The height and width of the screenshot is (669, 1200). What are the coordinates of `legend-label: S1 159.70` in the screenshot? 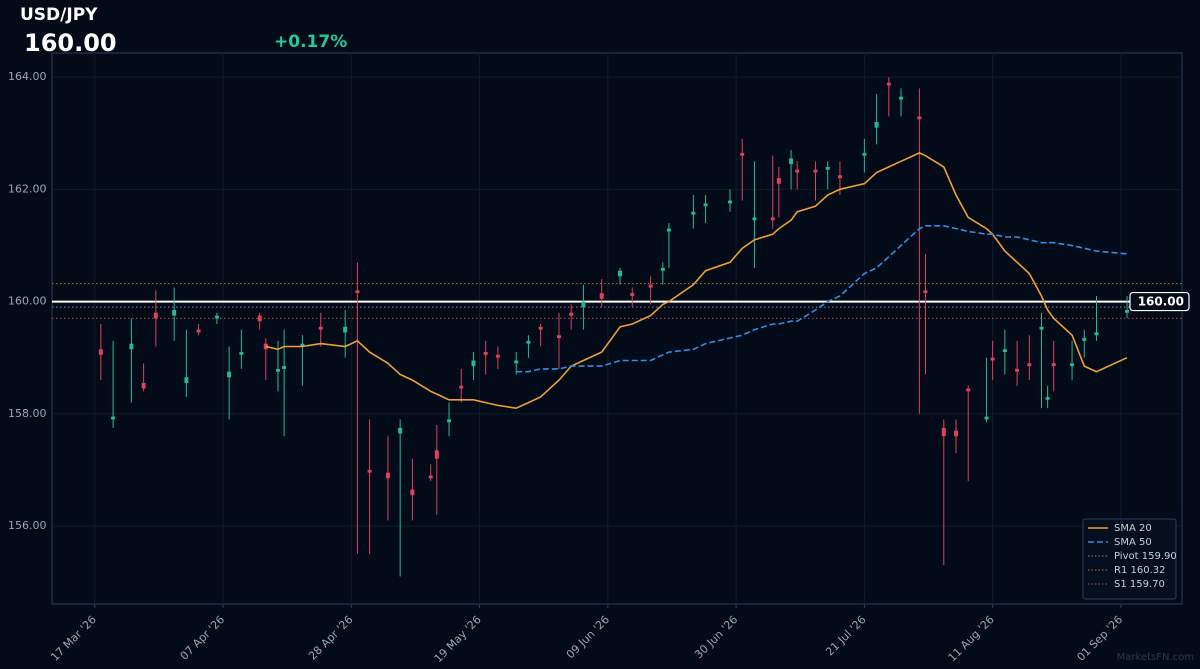 It's located at (1139, 584).